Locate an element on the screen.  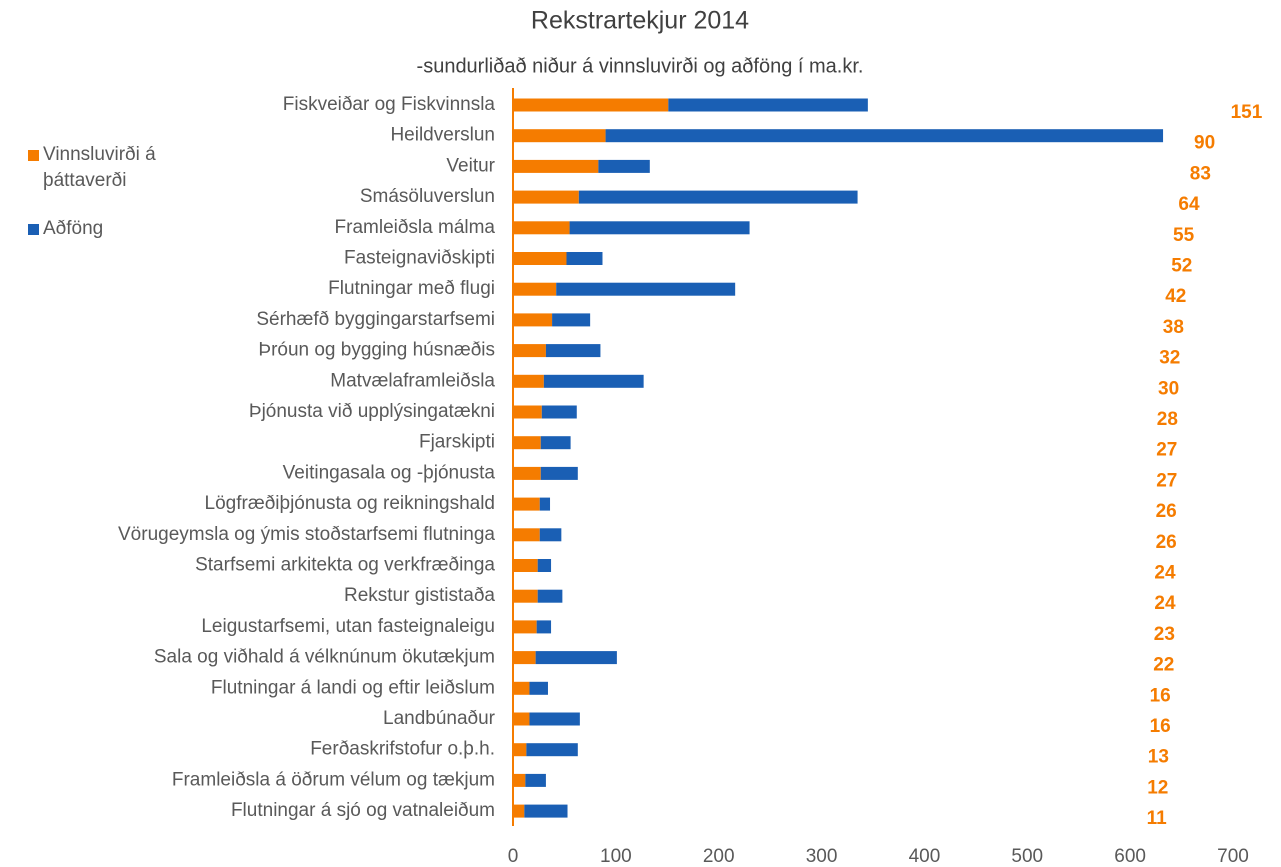
category-label: Landbúnaður is located at coordinates (439, 718).